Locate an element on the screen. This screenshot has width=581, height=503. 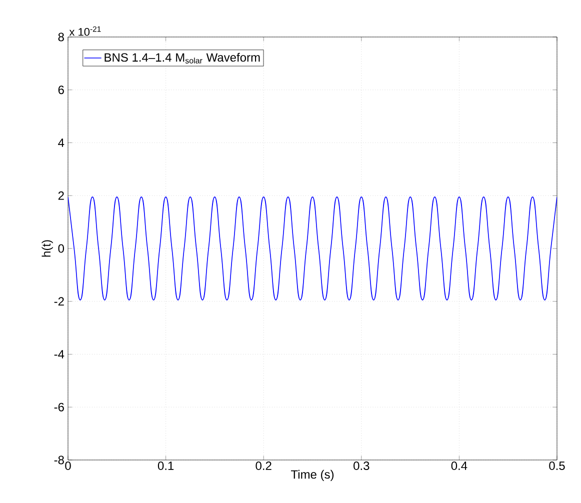
y-tick-label: 4 is located at coordinates (61, 142).